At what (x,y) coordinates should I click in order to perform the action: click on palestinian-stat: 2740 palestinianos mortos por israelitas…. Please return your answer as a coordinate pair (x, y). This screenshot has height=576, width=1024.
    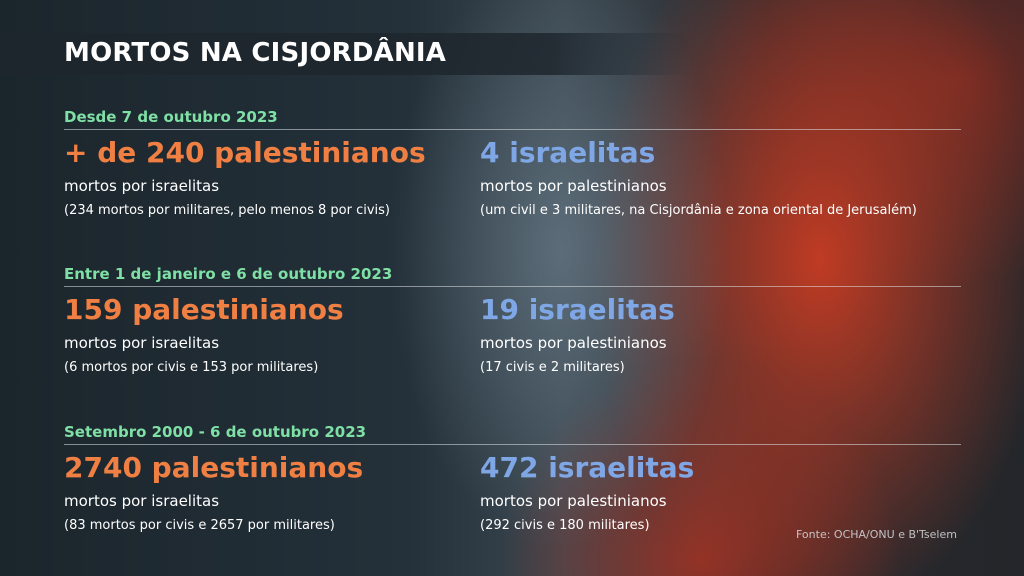
    Looking at the image, I should click on (213, 492).